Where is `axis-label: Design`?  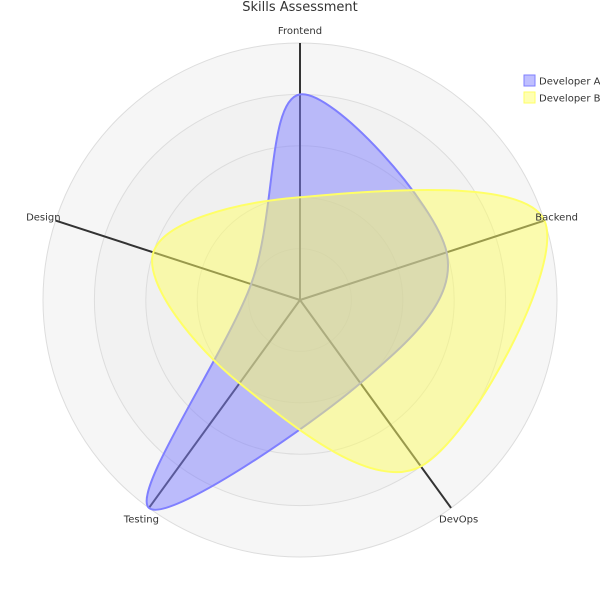
axis-label: Design is located at coordinates (43, 218).